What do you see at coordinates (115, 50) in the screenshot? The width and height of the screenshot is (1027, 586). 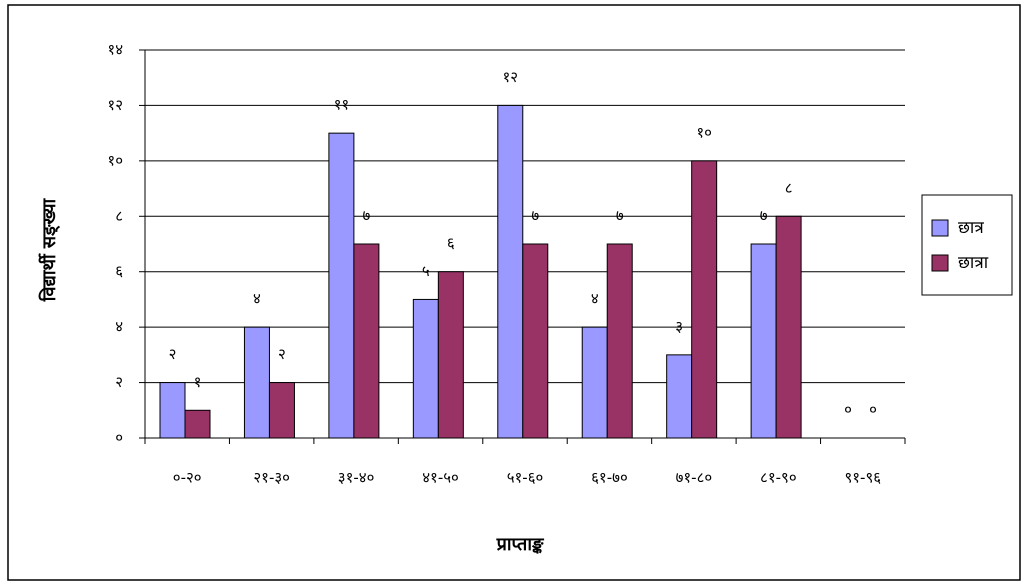 I see `y-tick-label: १४` at bounding box center [115, 50].